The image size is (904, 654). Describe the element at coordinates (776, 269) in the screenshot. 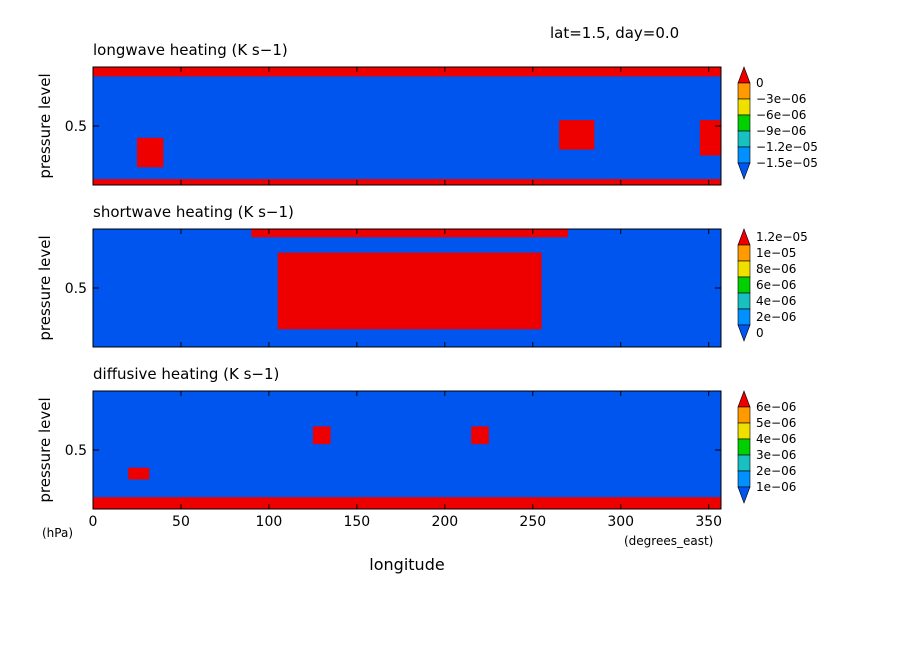

I see `colorbar-label: 8e−06` at that location.